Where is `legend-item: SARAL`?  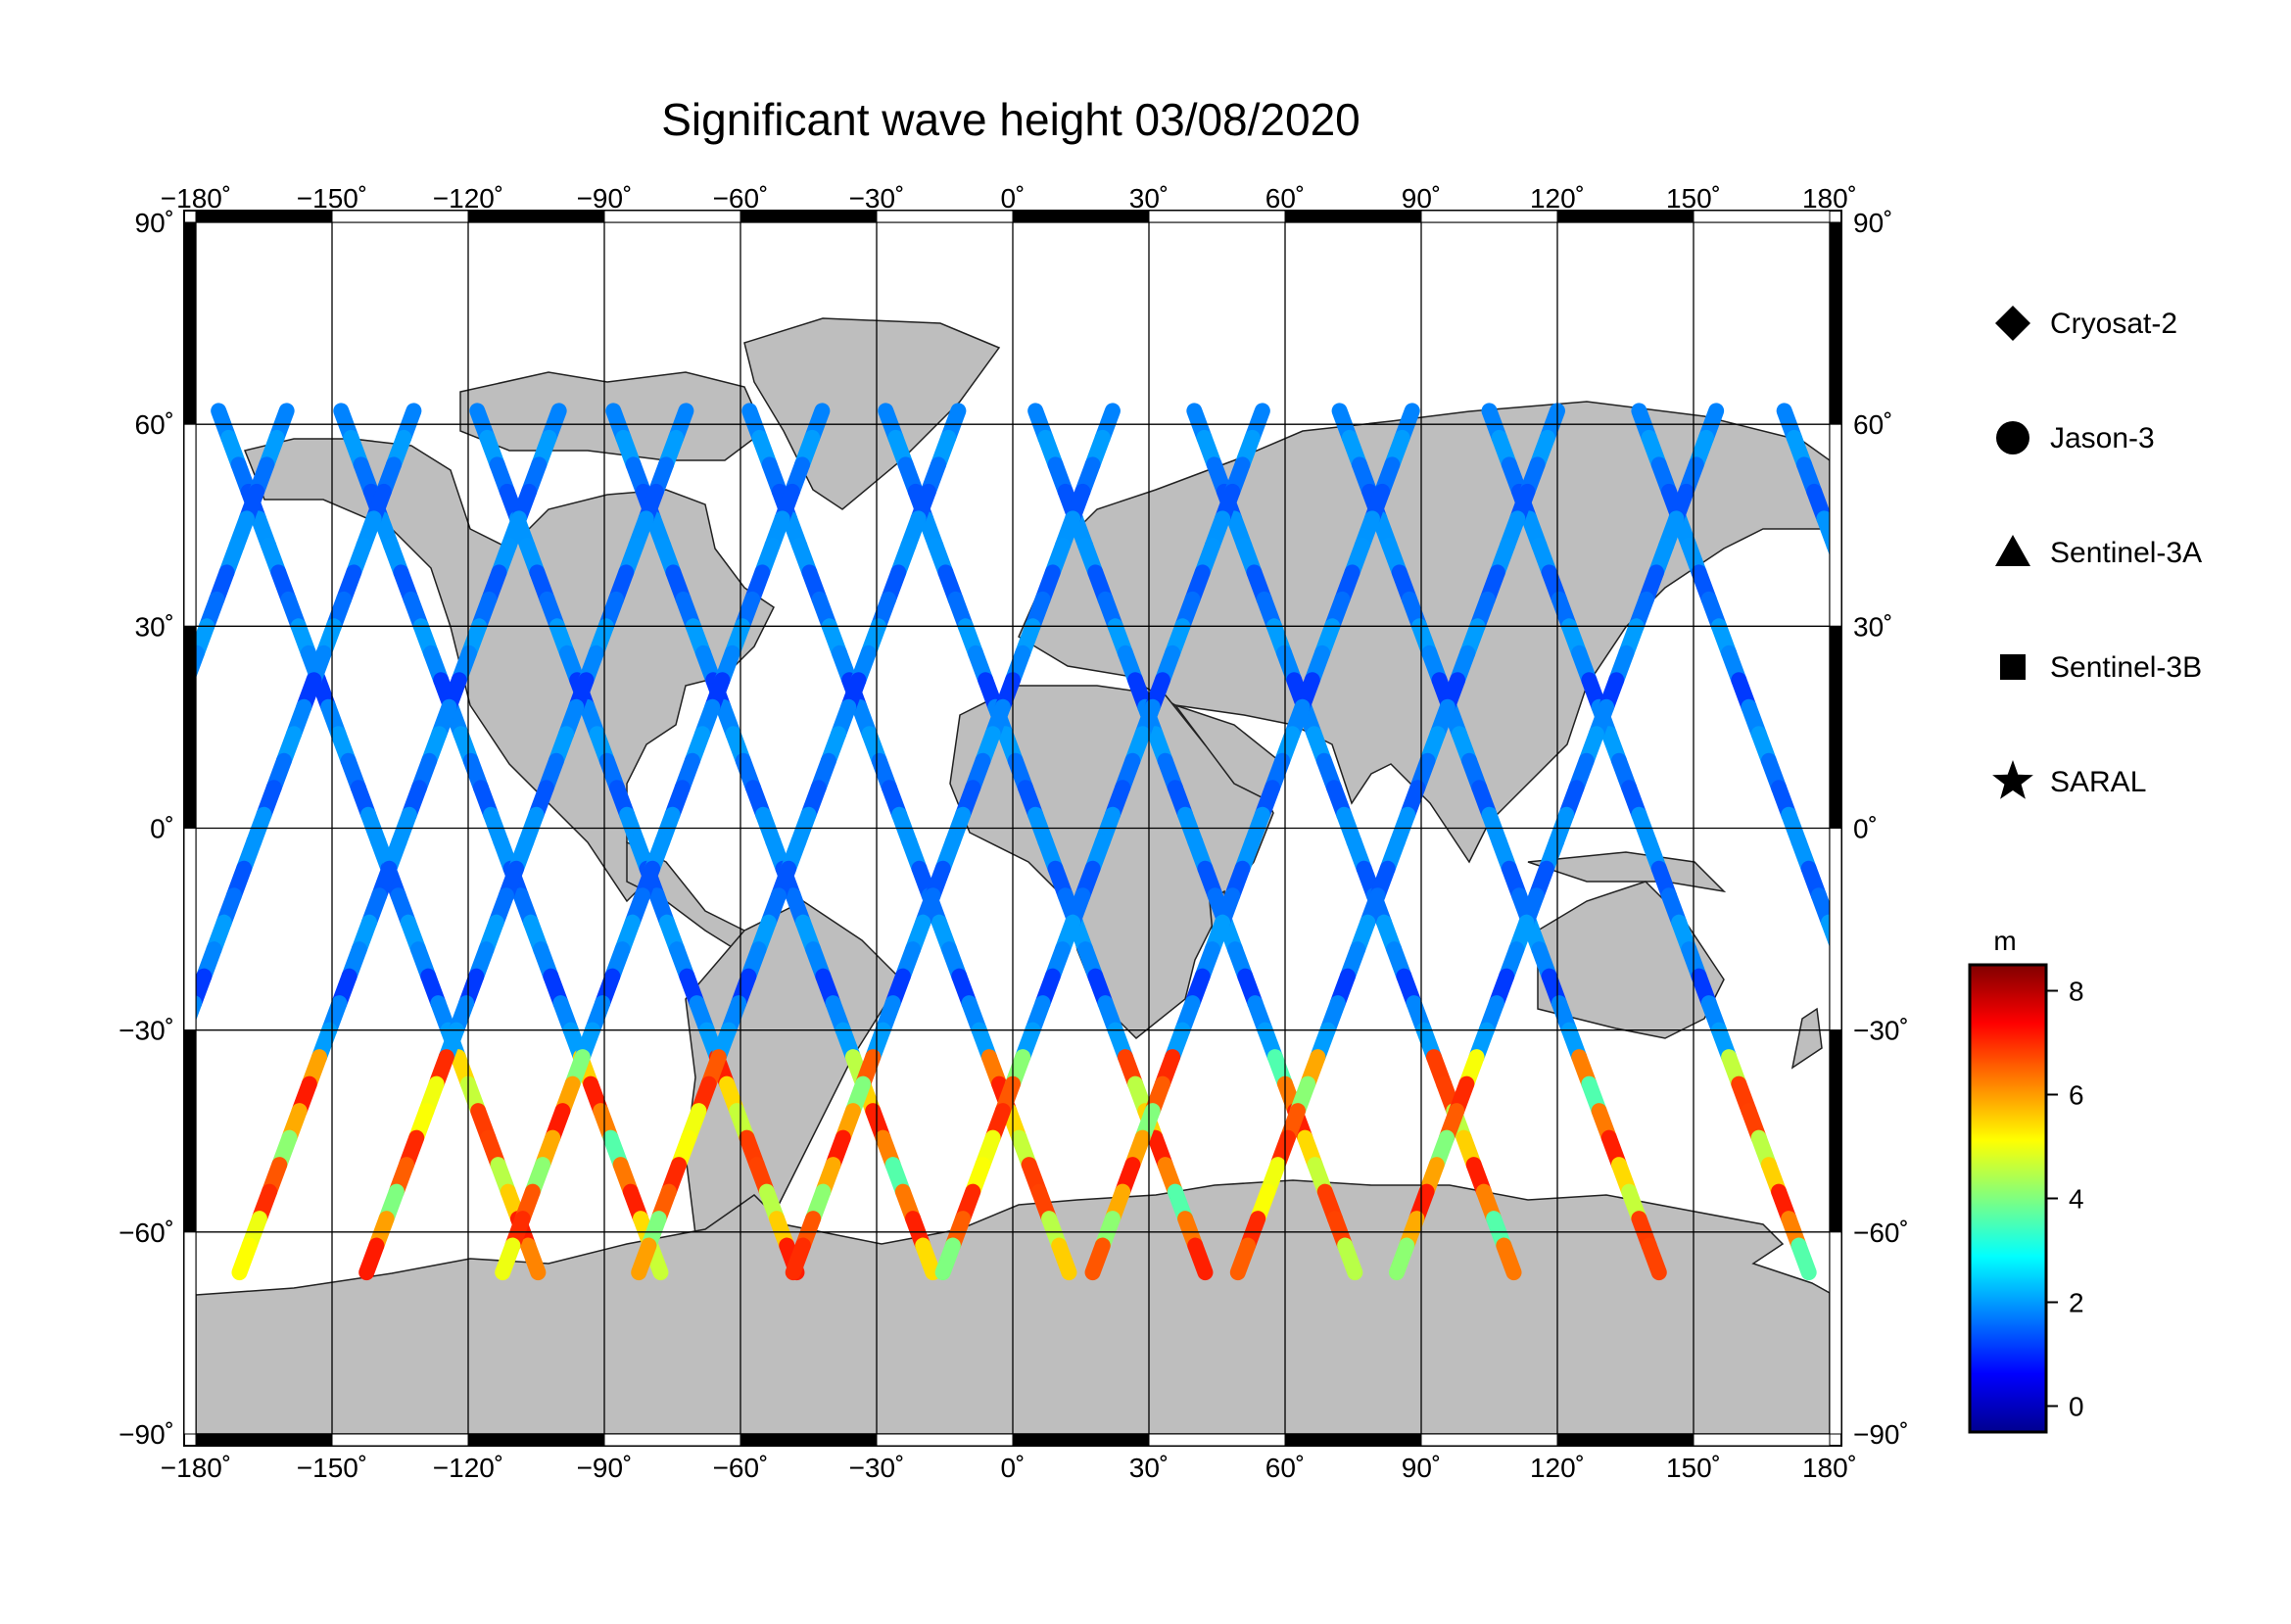 legend-item: SARAL is located at coordinates (2069, 779).